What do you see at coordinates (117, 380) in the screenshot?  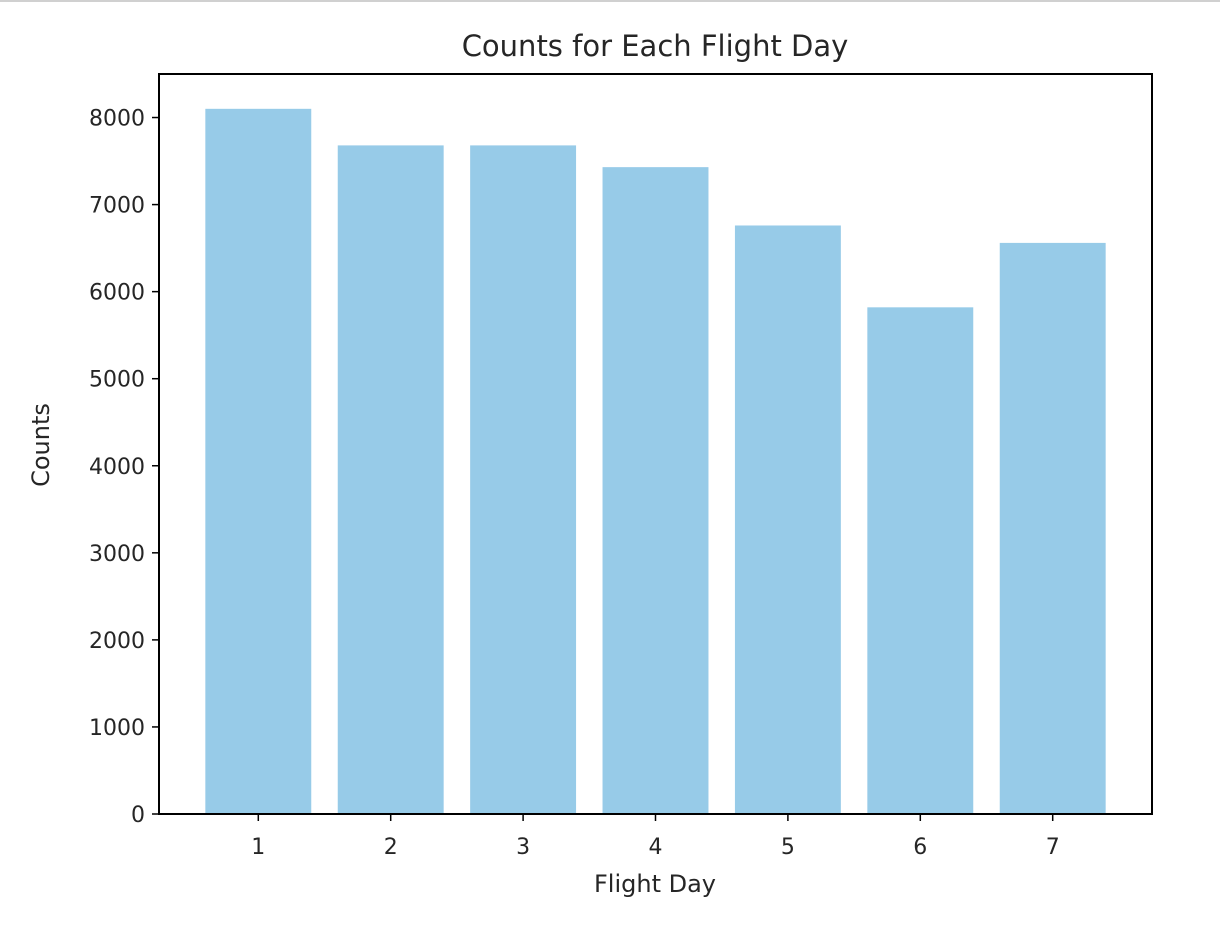 I see `y-tick-label: 5000` at bounding box center [117, 380].